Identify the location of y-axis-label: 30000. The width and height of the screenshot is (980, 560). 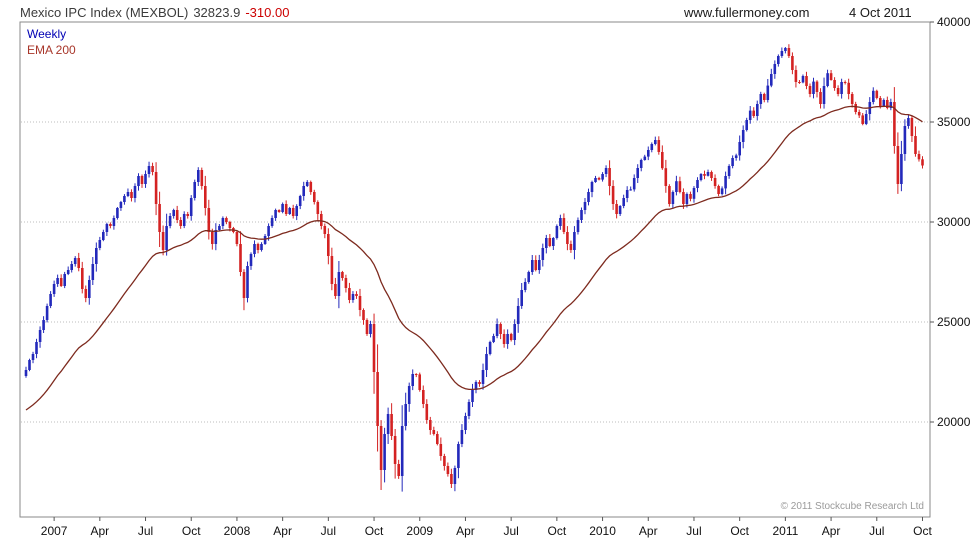
(954, 222).